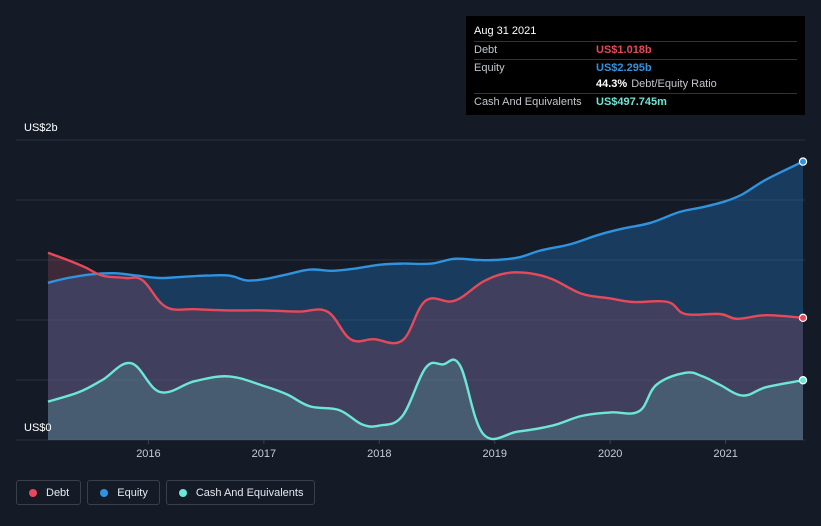 This screenshot has height=526, width=821. I want to click on tooltip-ratio-row: 44.3% Debt/Equity Ratio, so click(635, 84).